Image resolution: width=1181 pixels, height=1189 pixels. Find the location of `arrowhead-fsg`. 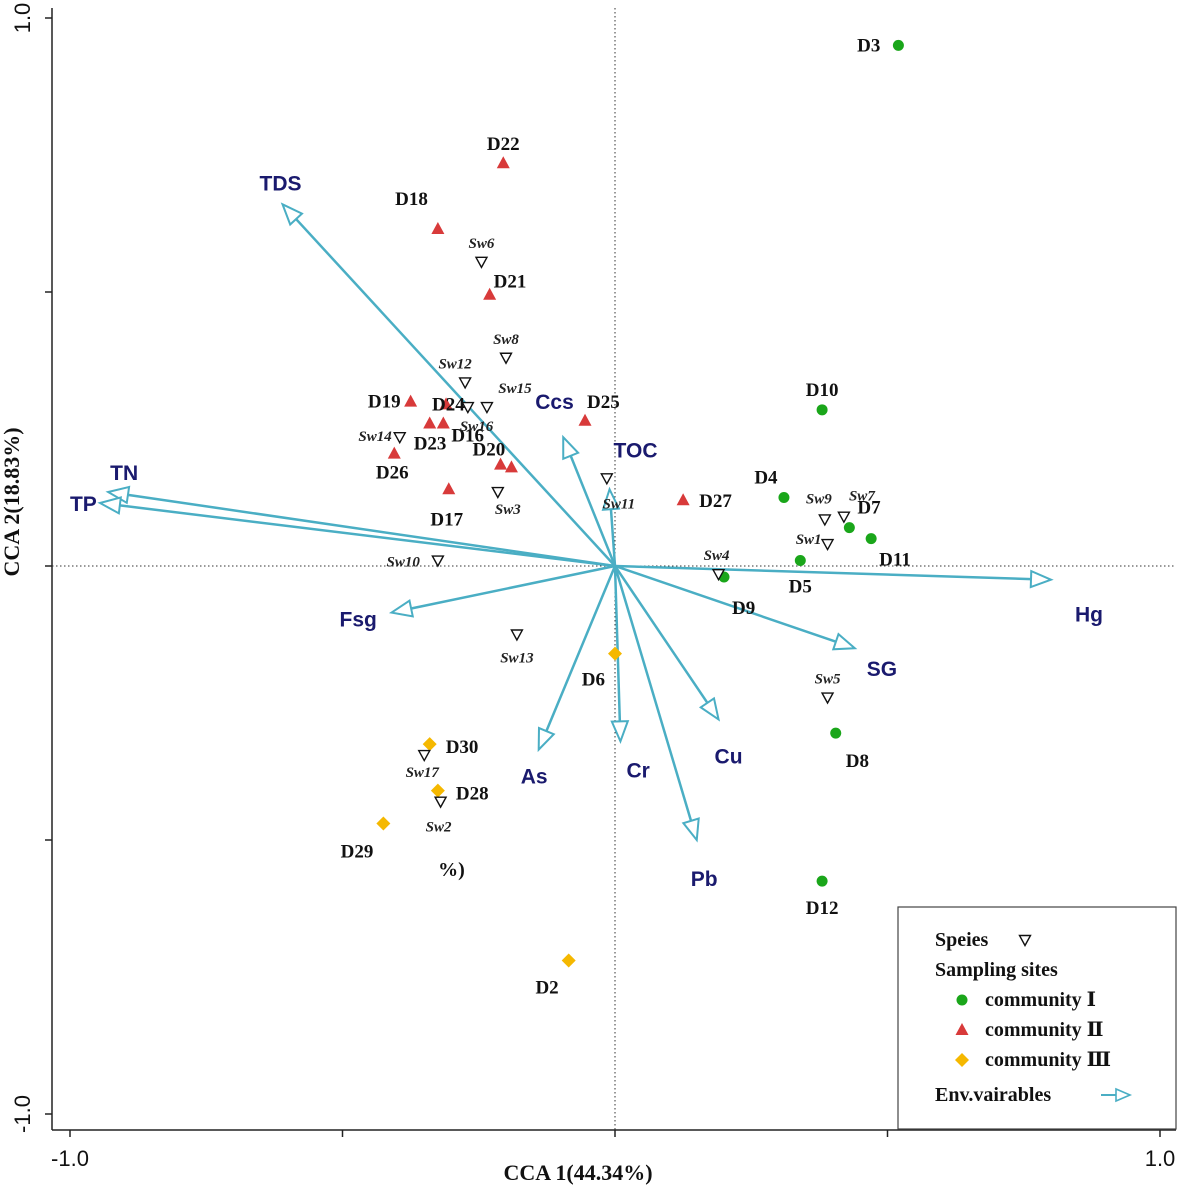

arrowhead-fsg is located at coordinates (401, 608).